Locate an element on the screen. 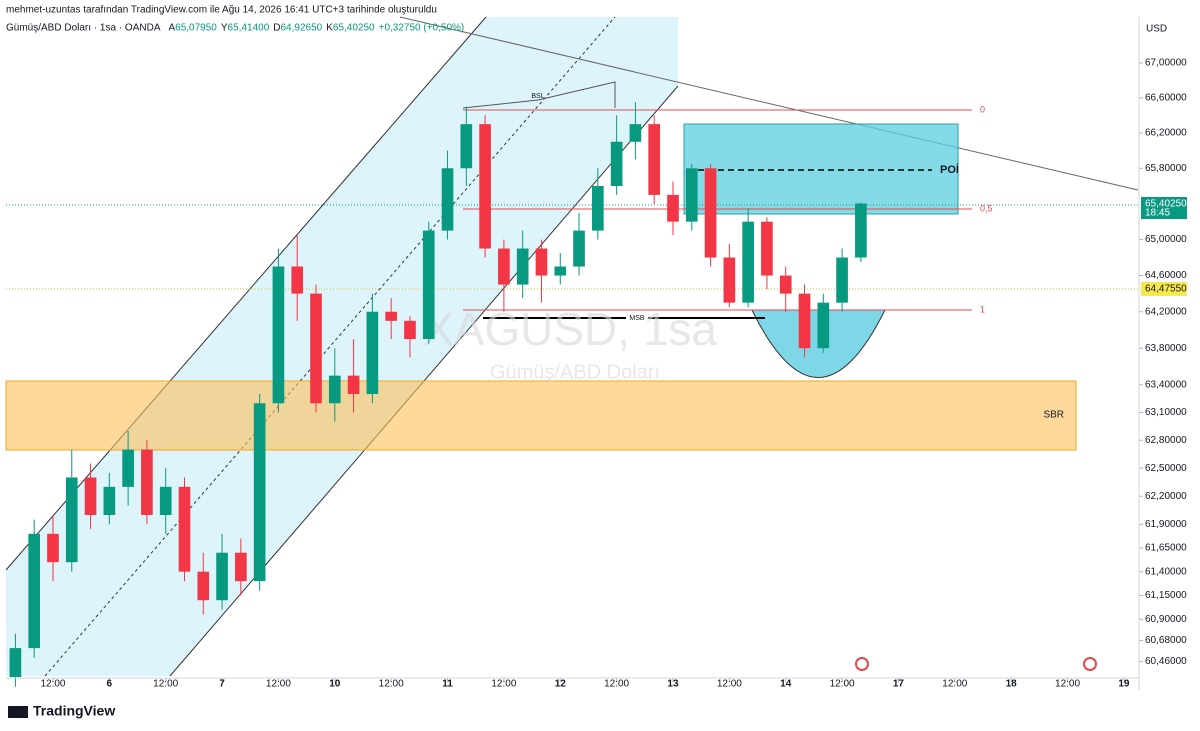  bsl-line is located at coordinates (539, 95).